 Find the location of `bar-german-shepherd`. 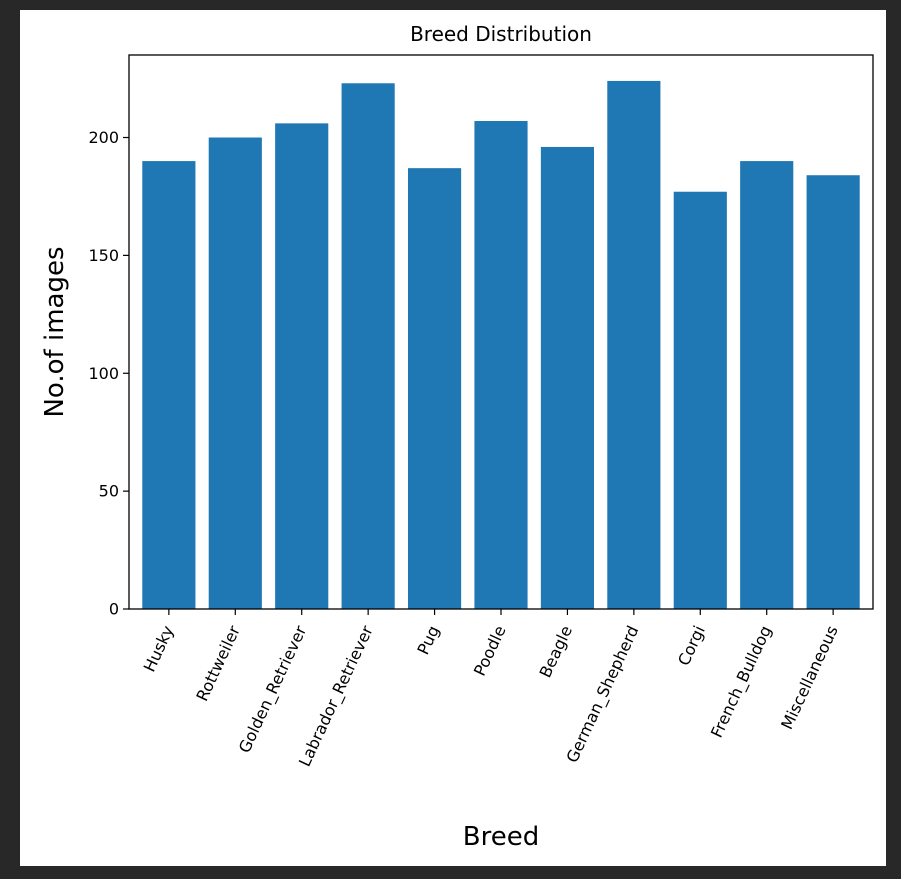

bar-german-shepherd is located at coordinates (634, 345).